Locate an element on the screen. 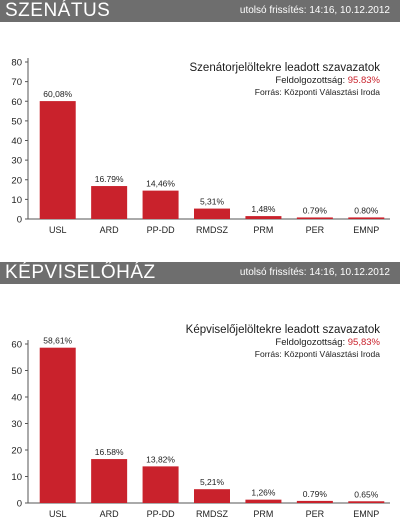  senate-value-label: 16.79% is located at coordinates (109, 179).